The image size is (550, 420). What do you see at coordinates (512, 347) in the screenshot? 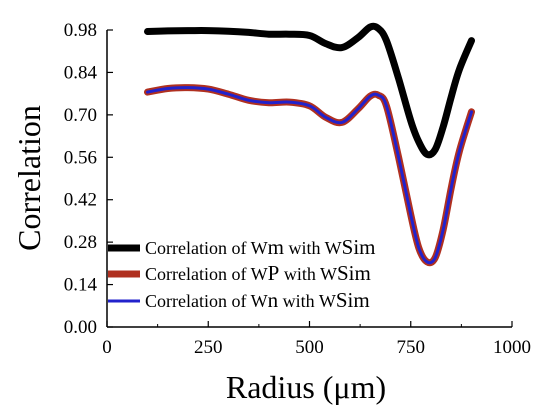
I see `x-tick-label: 1000` at bounding box center [512, 347].